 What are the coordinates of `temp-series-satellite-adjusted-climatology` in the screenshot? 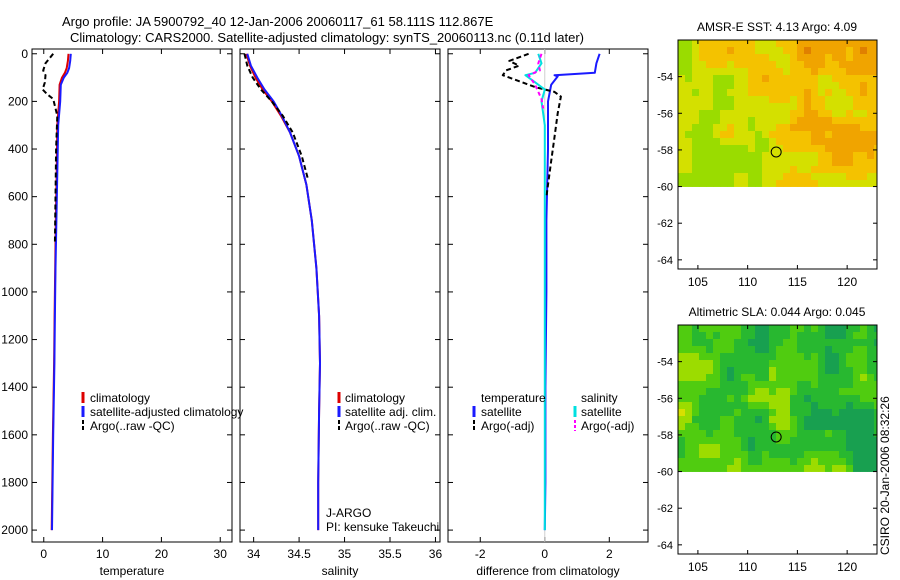 It's located at (61, 292).